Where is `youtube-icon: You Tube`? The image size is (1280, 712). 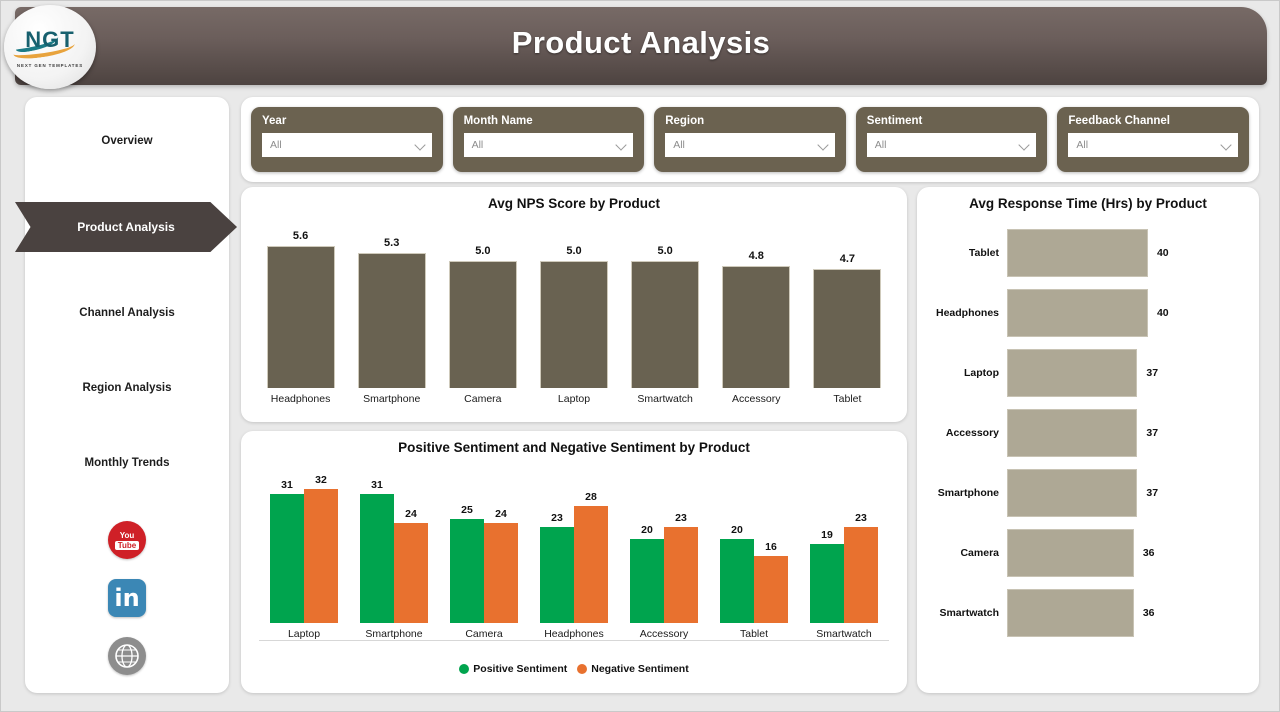 youtube-icon: You Tube is located at coordinates (127, 540).